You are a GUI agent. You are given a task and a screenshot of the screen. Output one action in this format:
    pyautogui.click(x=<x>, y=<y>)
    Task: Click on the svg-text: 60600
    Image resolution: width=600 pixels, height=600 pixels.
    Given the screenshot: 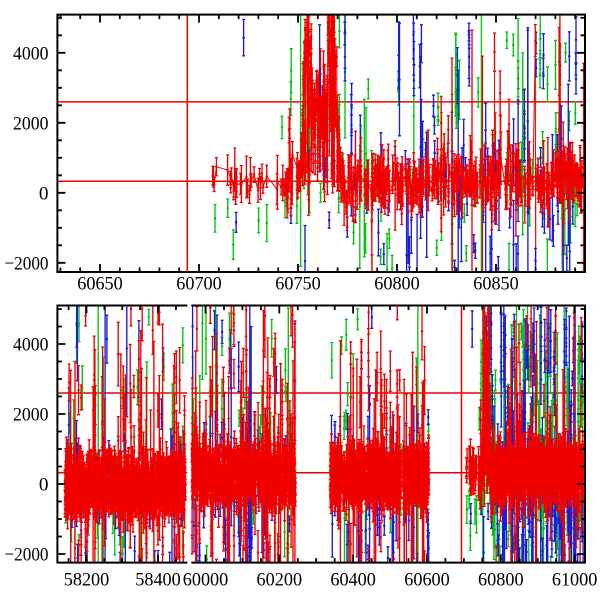 What is the action you would take?
    pyautogui.click(x=427, y=579)
    